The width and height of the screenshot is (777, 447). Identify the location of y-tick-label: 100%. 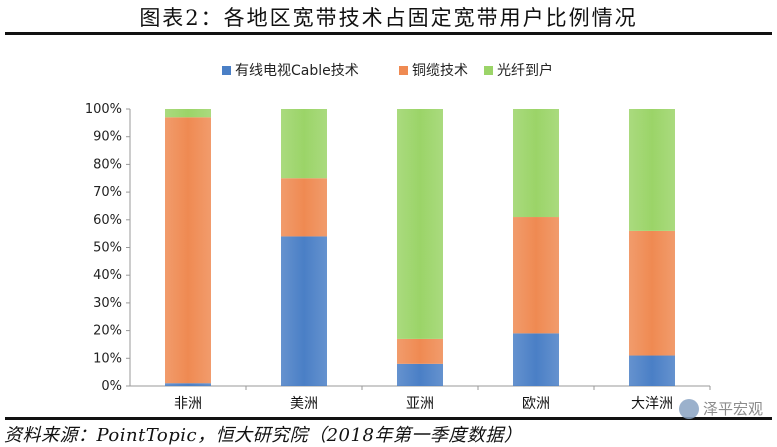
(103, 109).